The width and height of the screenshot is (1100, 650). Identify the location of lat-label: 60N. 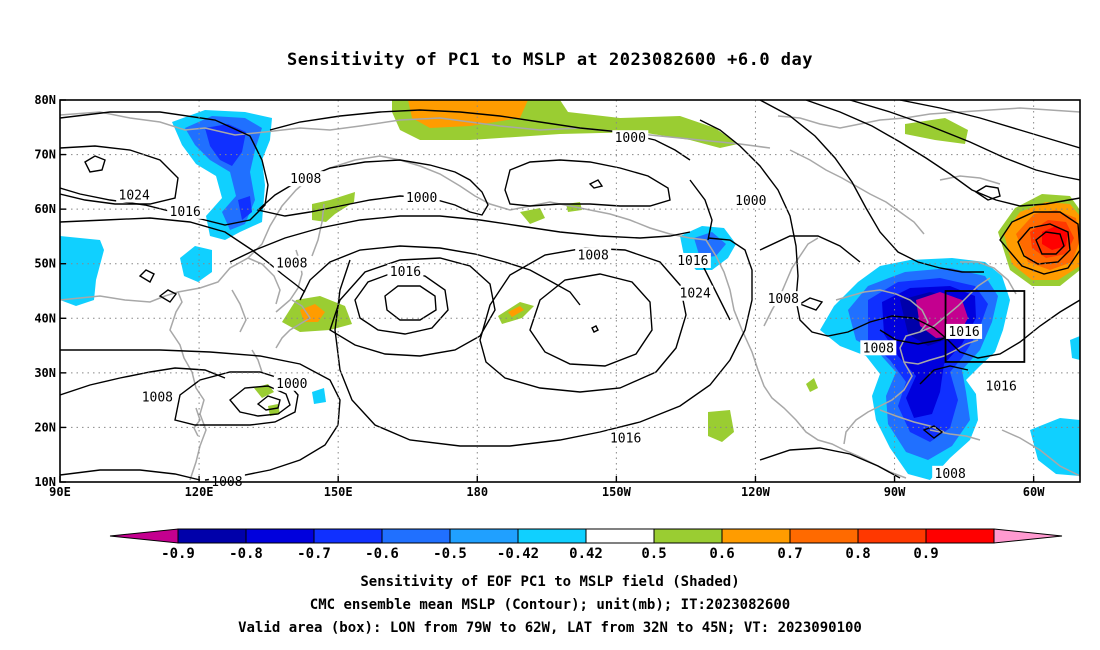
(45, 209).